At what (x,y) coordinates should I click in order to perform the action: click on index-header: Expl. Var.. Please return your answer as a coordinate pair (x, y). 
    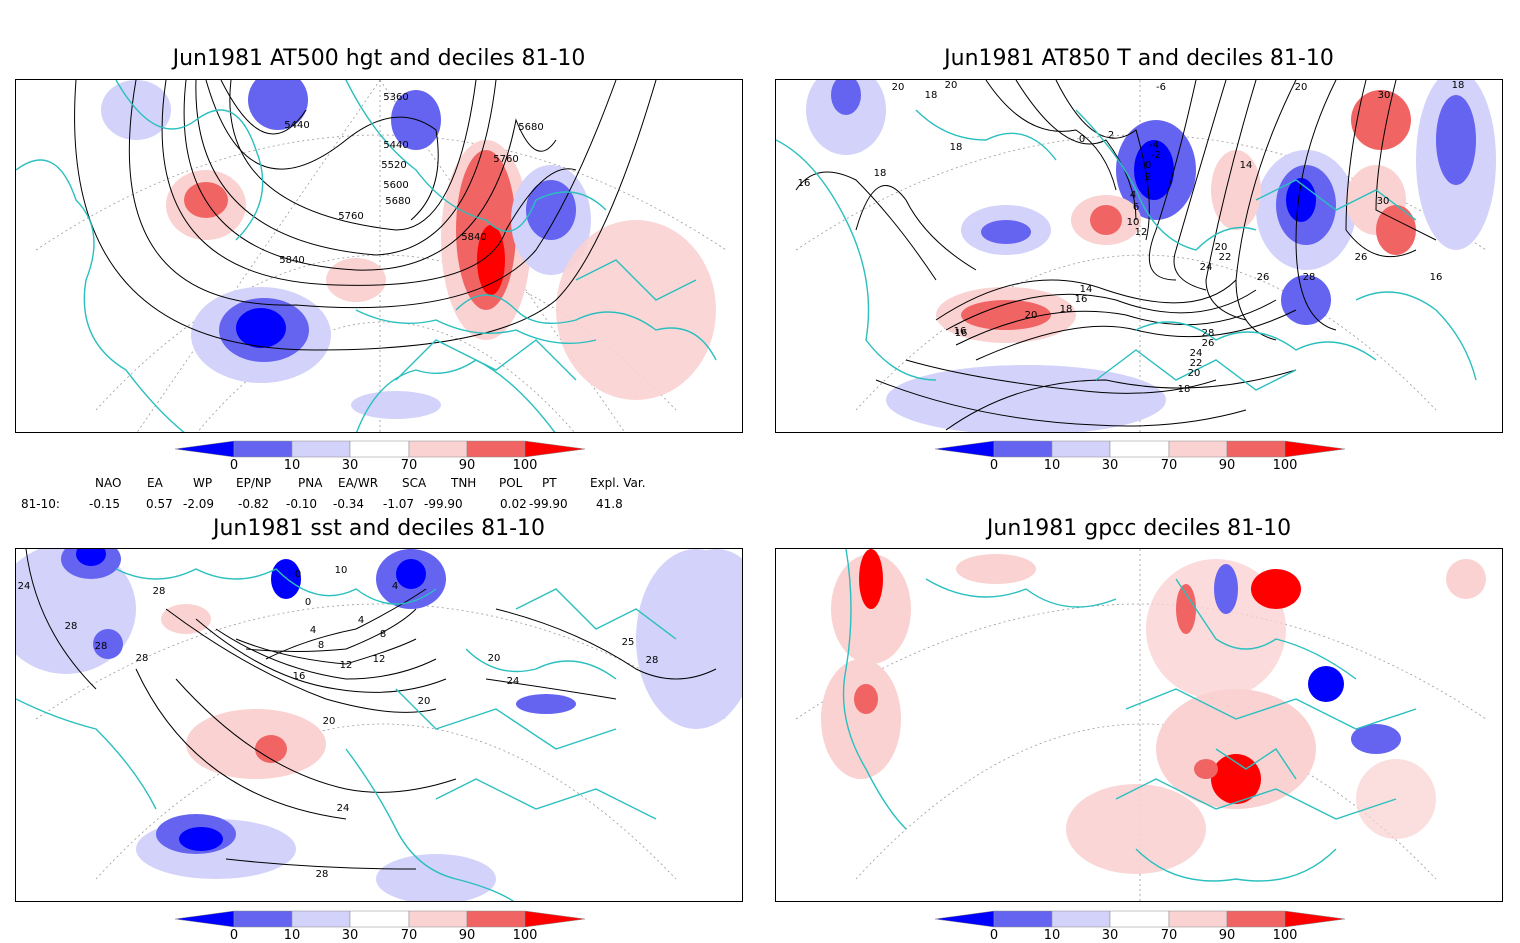
    Looking at the image, I should click on (618, 483).